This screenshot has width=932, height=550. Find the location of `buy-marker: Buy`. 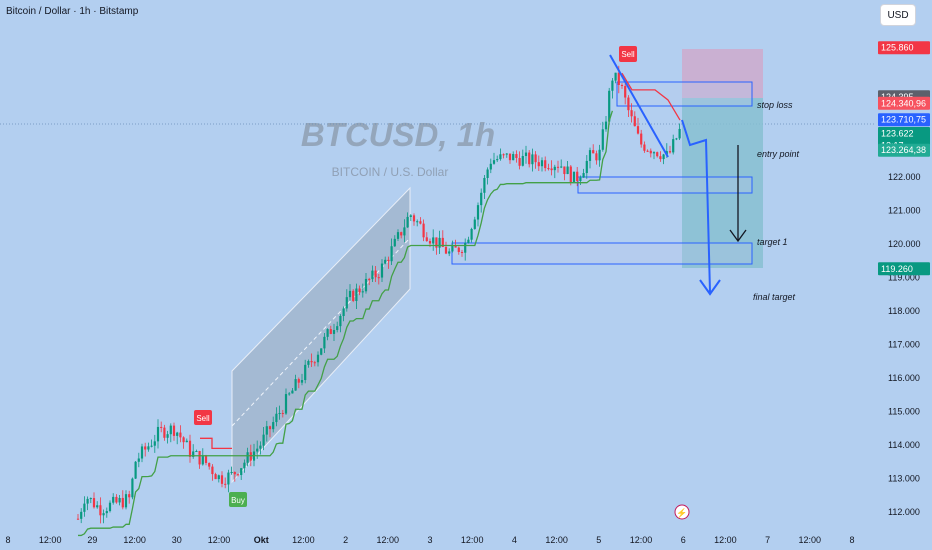

buy-marker: Buy is located at coordinates (238, 499).